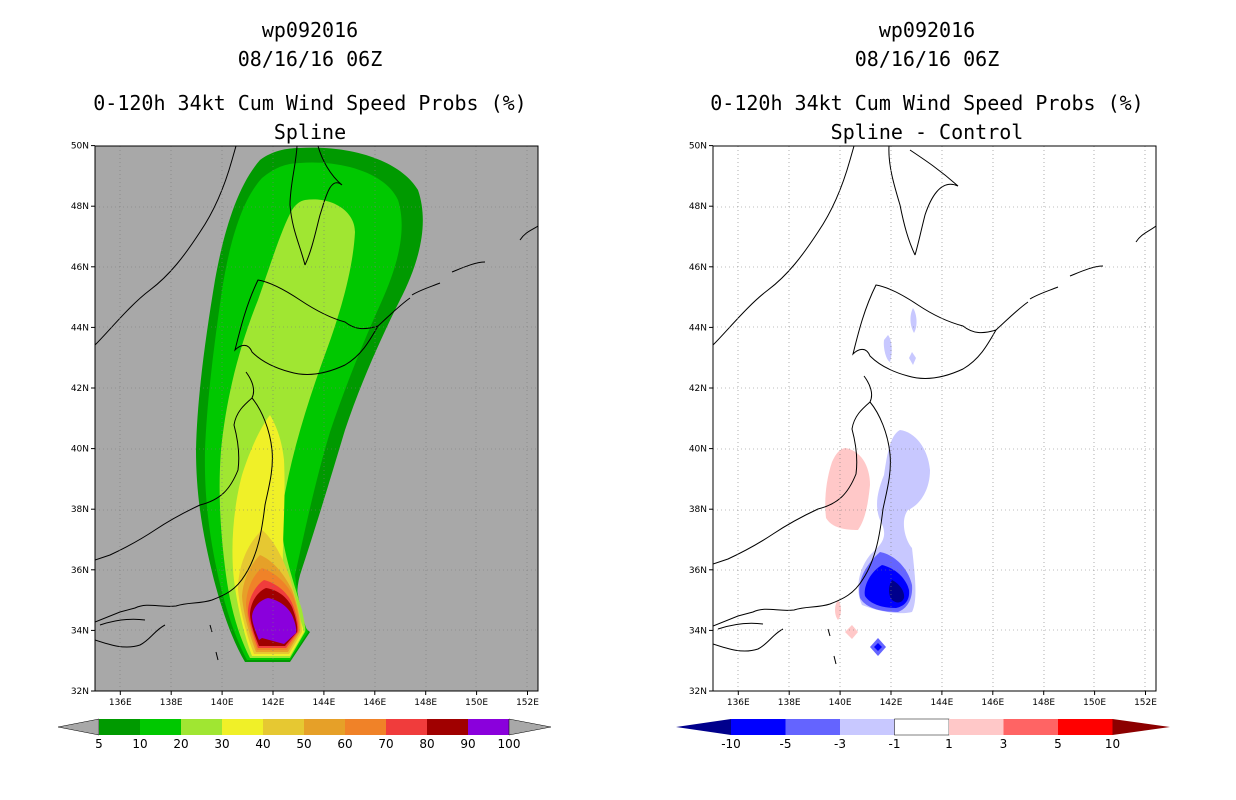  Describe the element at coordinates (927, 132) in the screenshot. I see `right-title-method: Spline - Control` at that location.